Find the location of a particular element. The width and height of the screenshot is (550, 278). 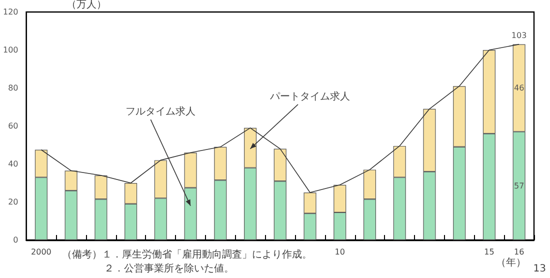

y-tick-label: 20 is located at coordinates (13, 202).